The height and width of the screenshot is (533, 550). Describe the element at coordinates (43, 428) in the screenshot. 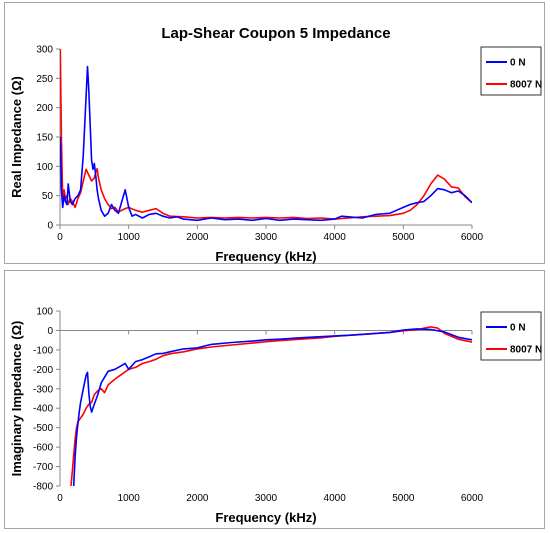

I see `y-tick-label: -500` at that location.